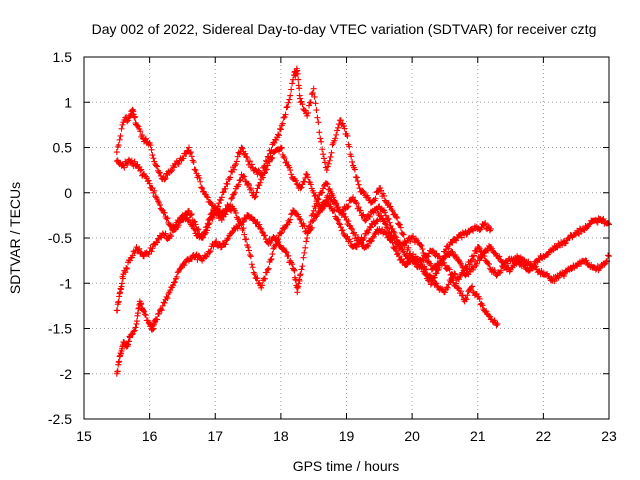 The height and width of the screenshot is (480, 640). I want to click on y-tick-label: 0, so click(68, 193).